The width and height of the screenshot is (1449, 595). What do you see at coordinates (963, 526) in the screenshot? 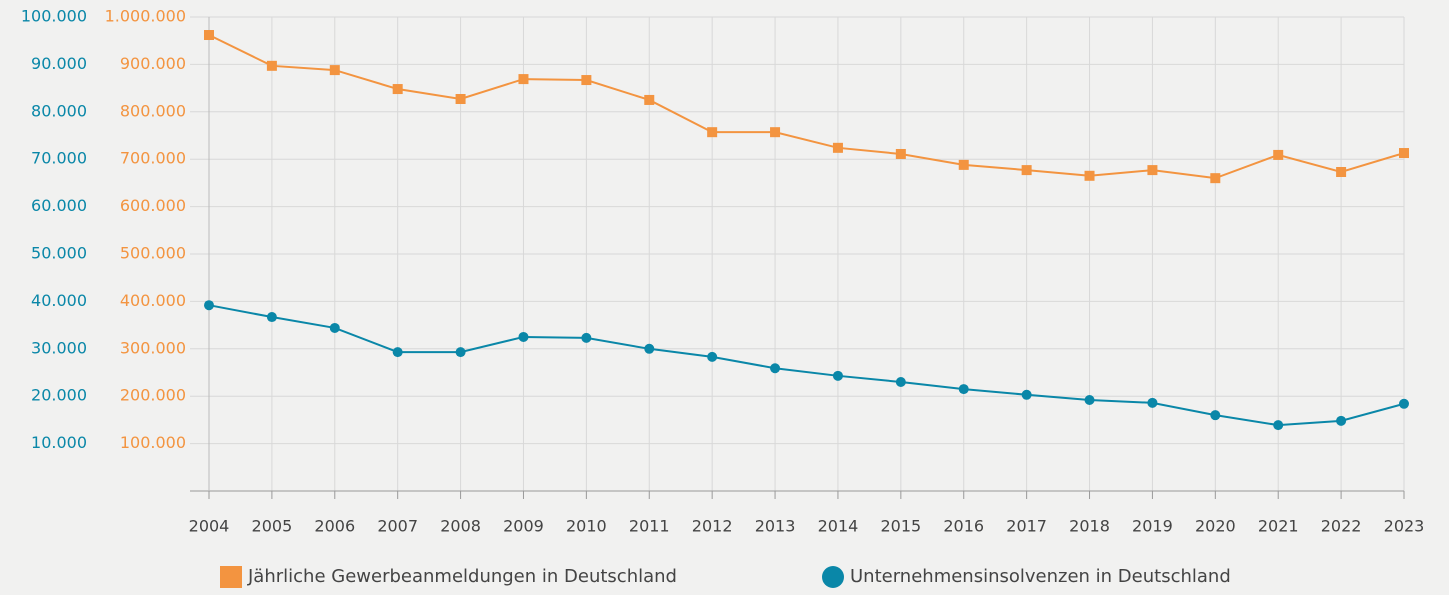
I see `x-tick-label: 2016` at bounding box center [963, 526].